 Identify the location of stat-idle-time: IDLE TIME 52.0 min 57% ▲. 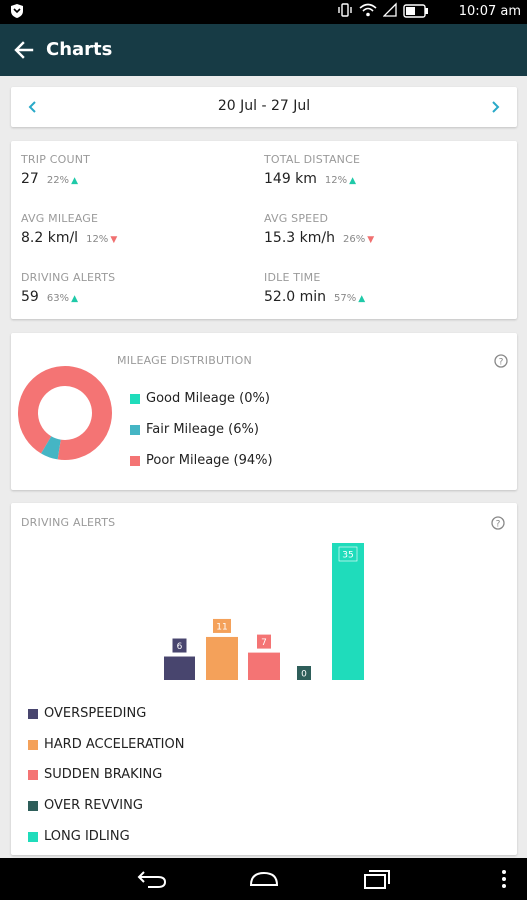
(379, 288).